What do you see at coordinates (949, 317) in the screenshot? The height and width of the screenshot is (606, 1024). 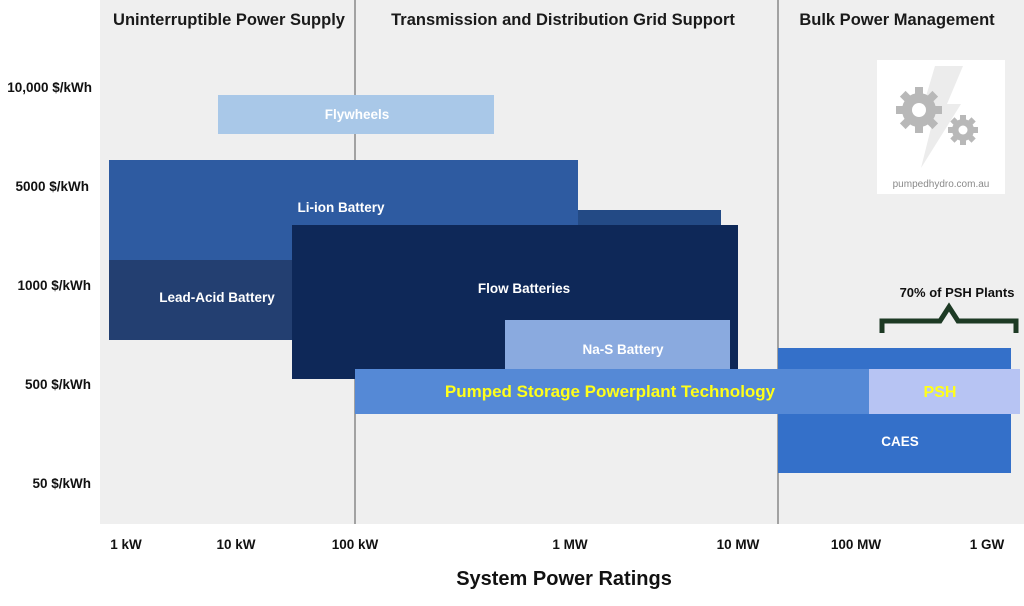 I see `curly-brace` at bounding box center [949, 317].